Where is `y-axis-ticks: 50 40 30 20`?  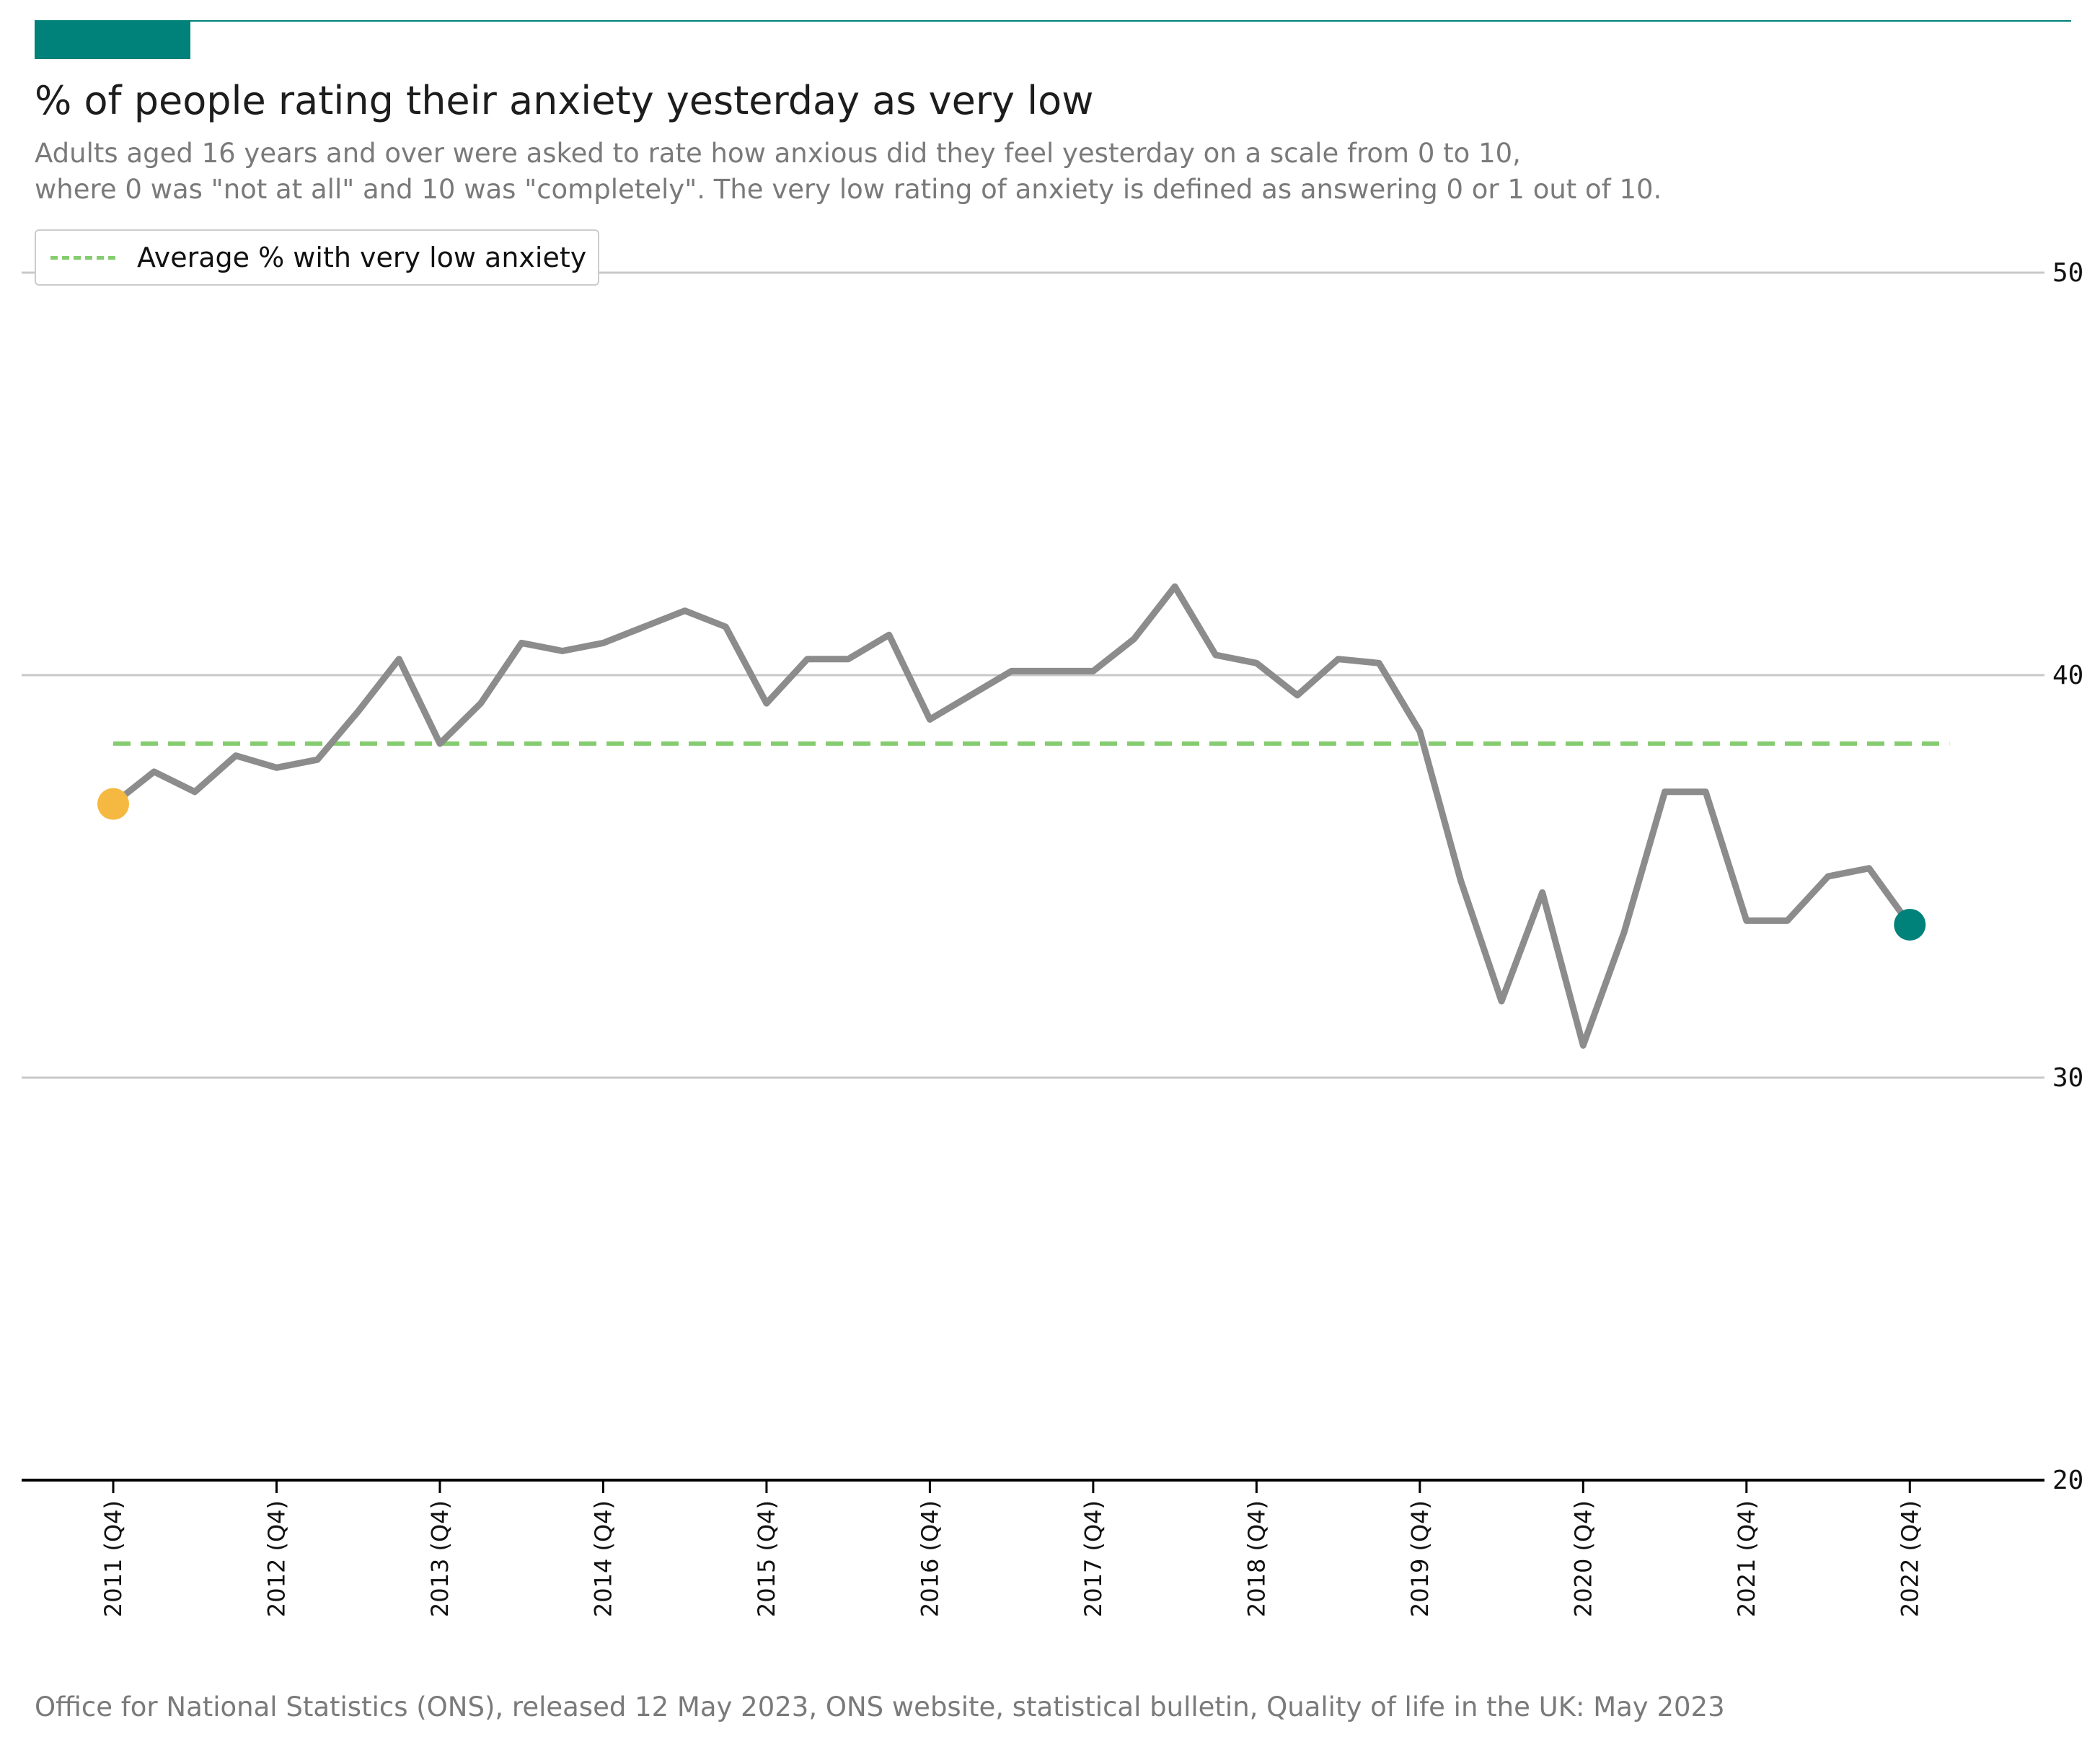
y-axis-ticks: 50 40 30 20 is located at coordinates (2067, 877).